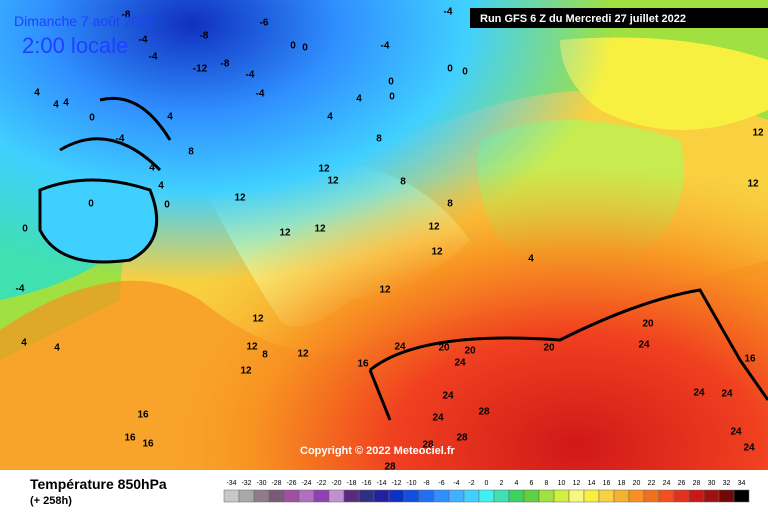 Image resolution: width=768 pixels, height=512 pixels. What do you see at coordinates (592, 483) in the screenshot?
I see `legend-label: 14` at bounding box center [592, 483].